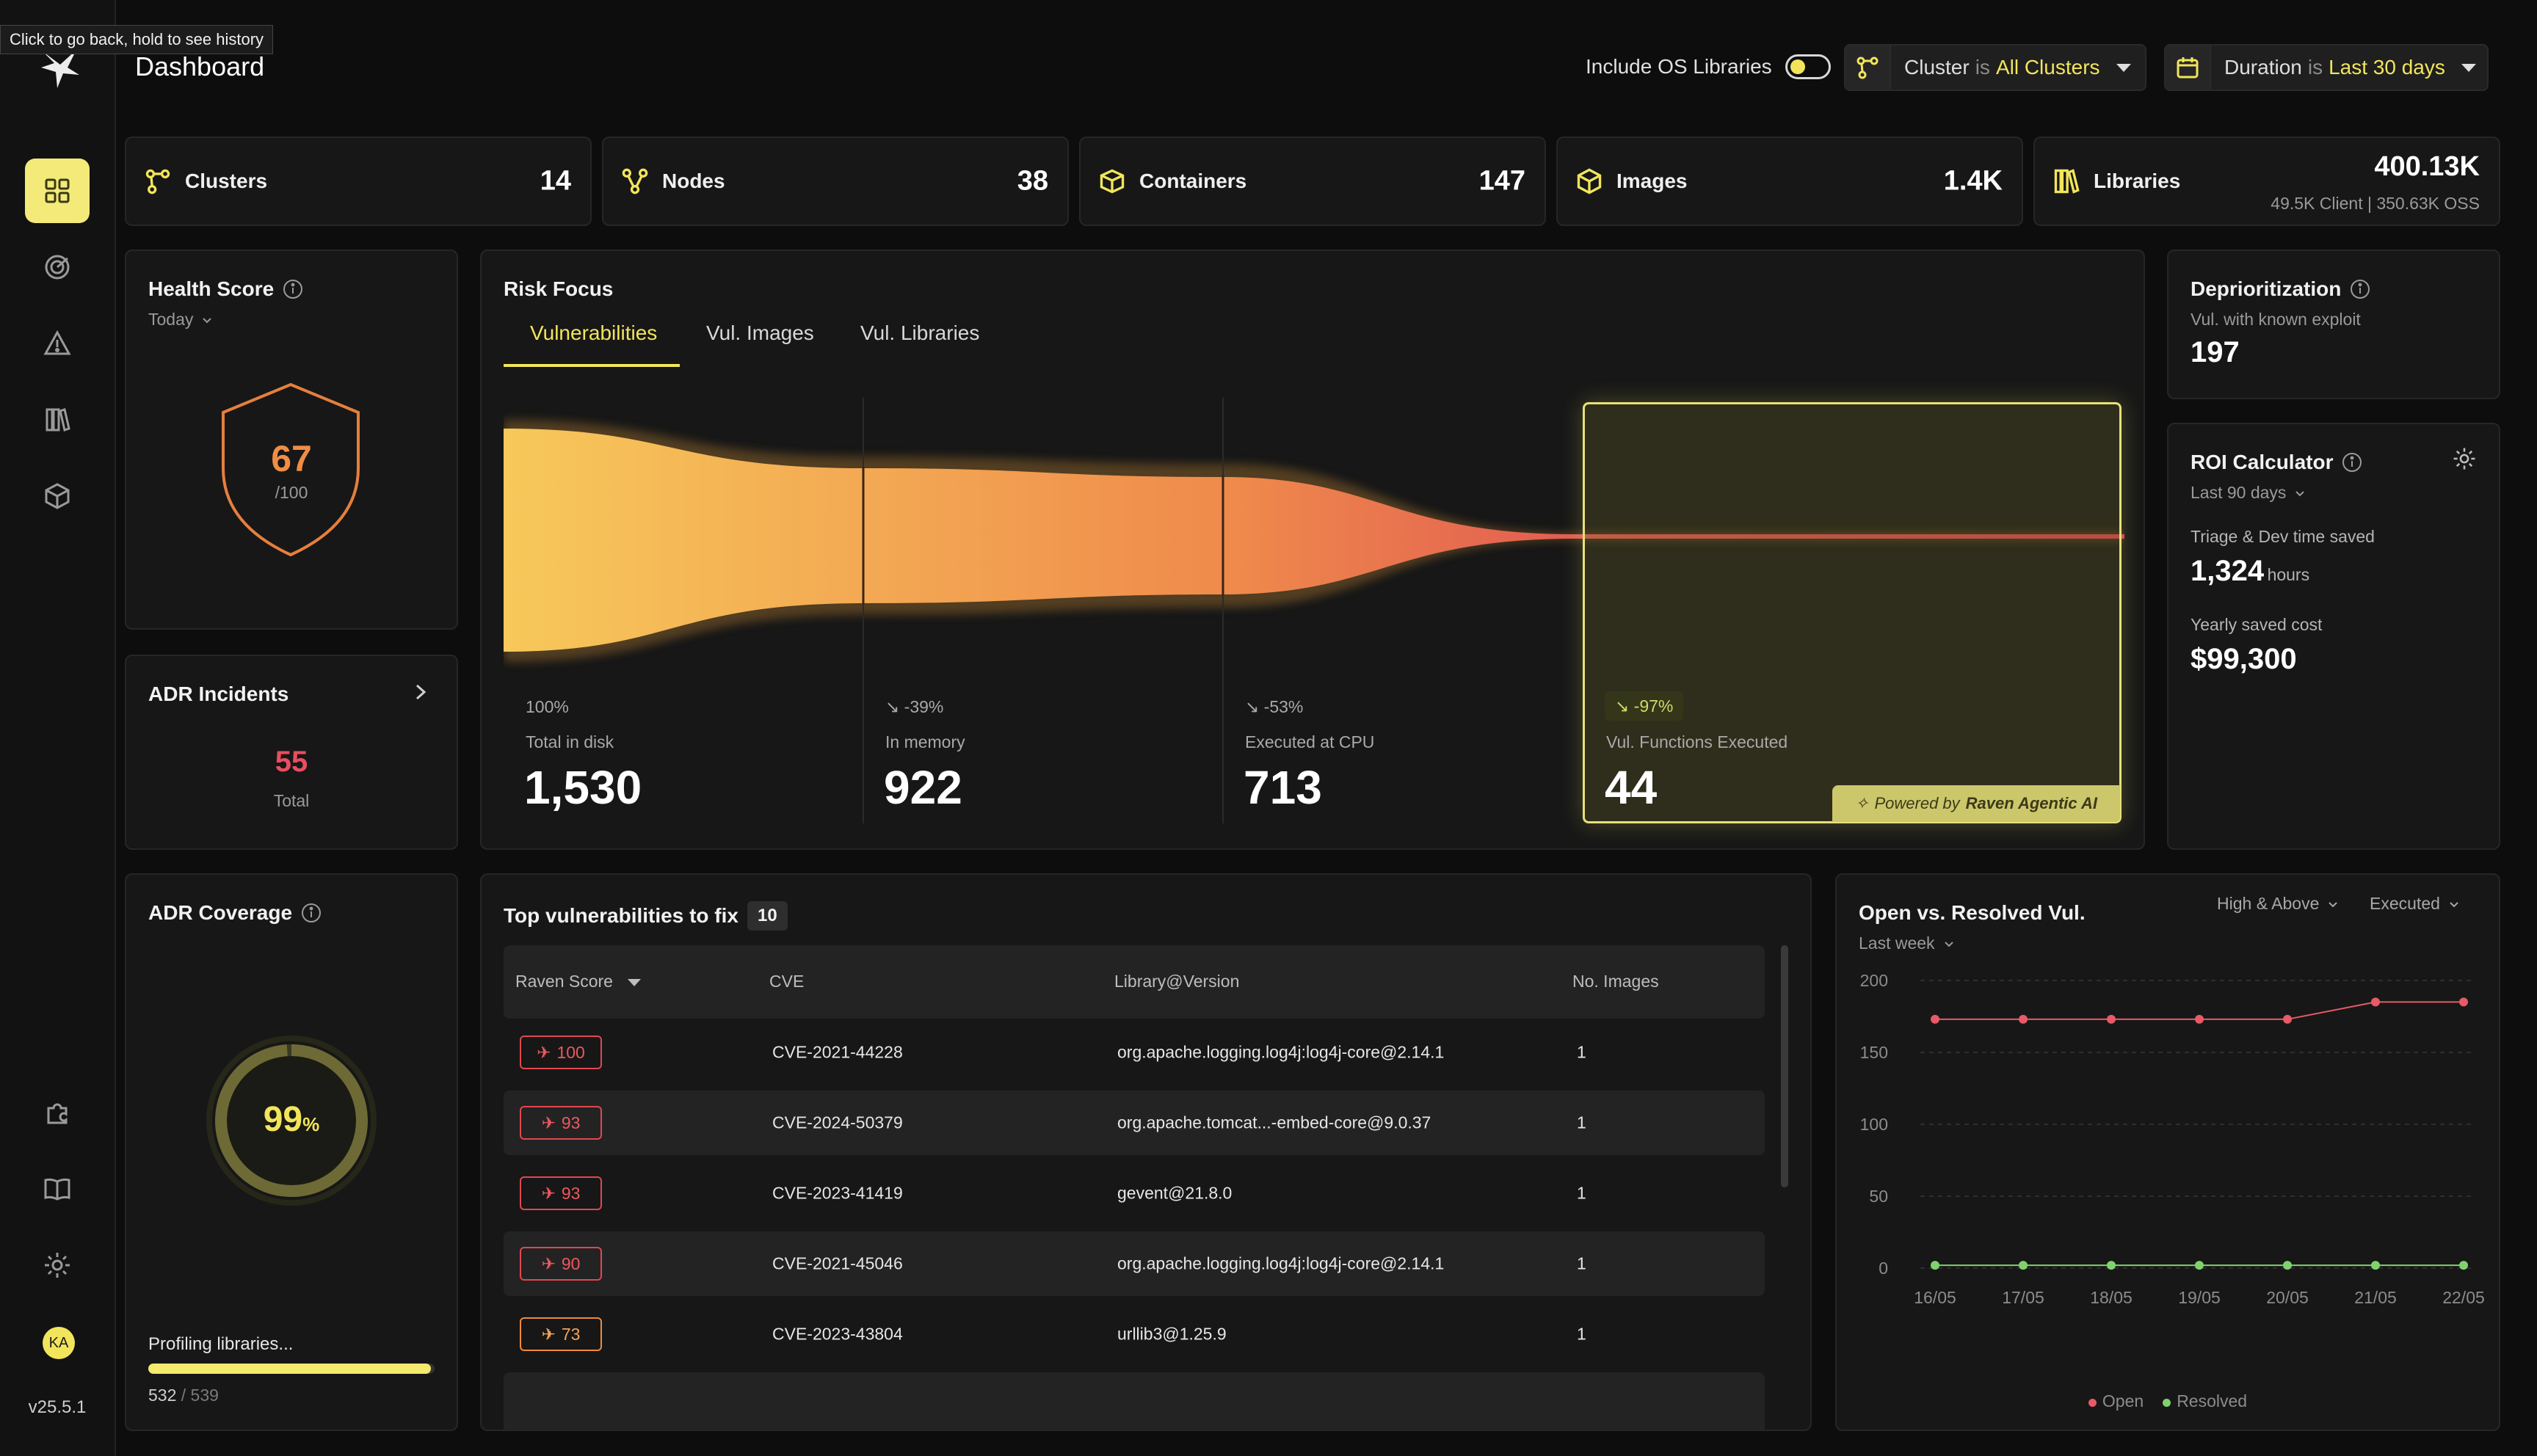 Image resolution: width=2537 pixels, height=1456 pixels. Describe the element at coordinates (2326, 67) in the screenshot. I see `duration-filter: Duration is Last 30 days` at that location.